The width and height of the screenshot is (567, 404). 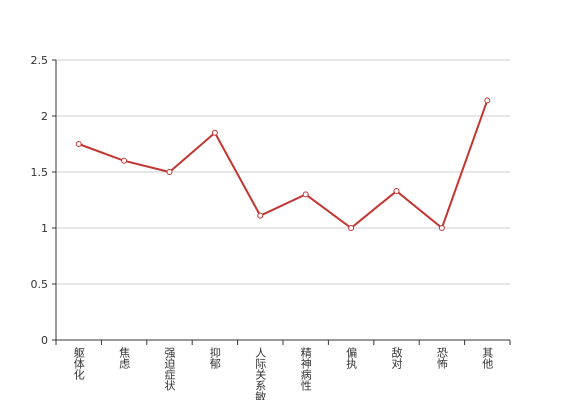 I want to click on x-tick-label: 强迫症状, so click(x=169, y=369).